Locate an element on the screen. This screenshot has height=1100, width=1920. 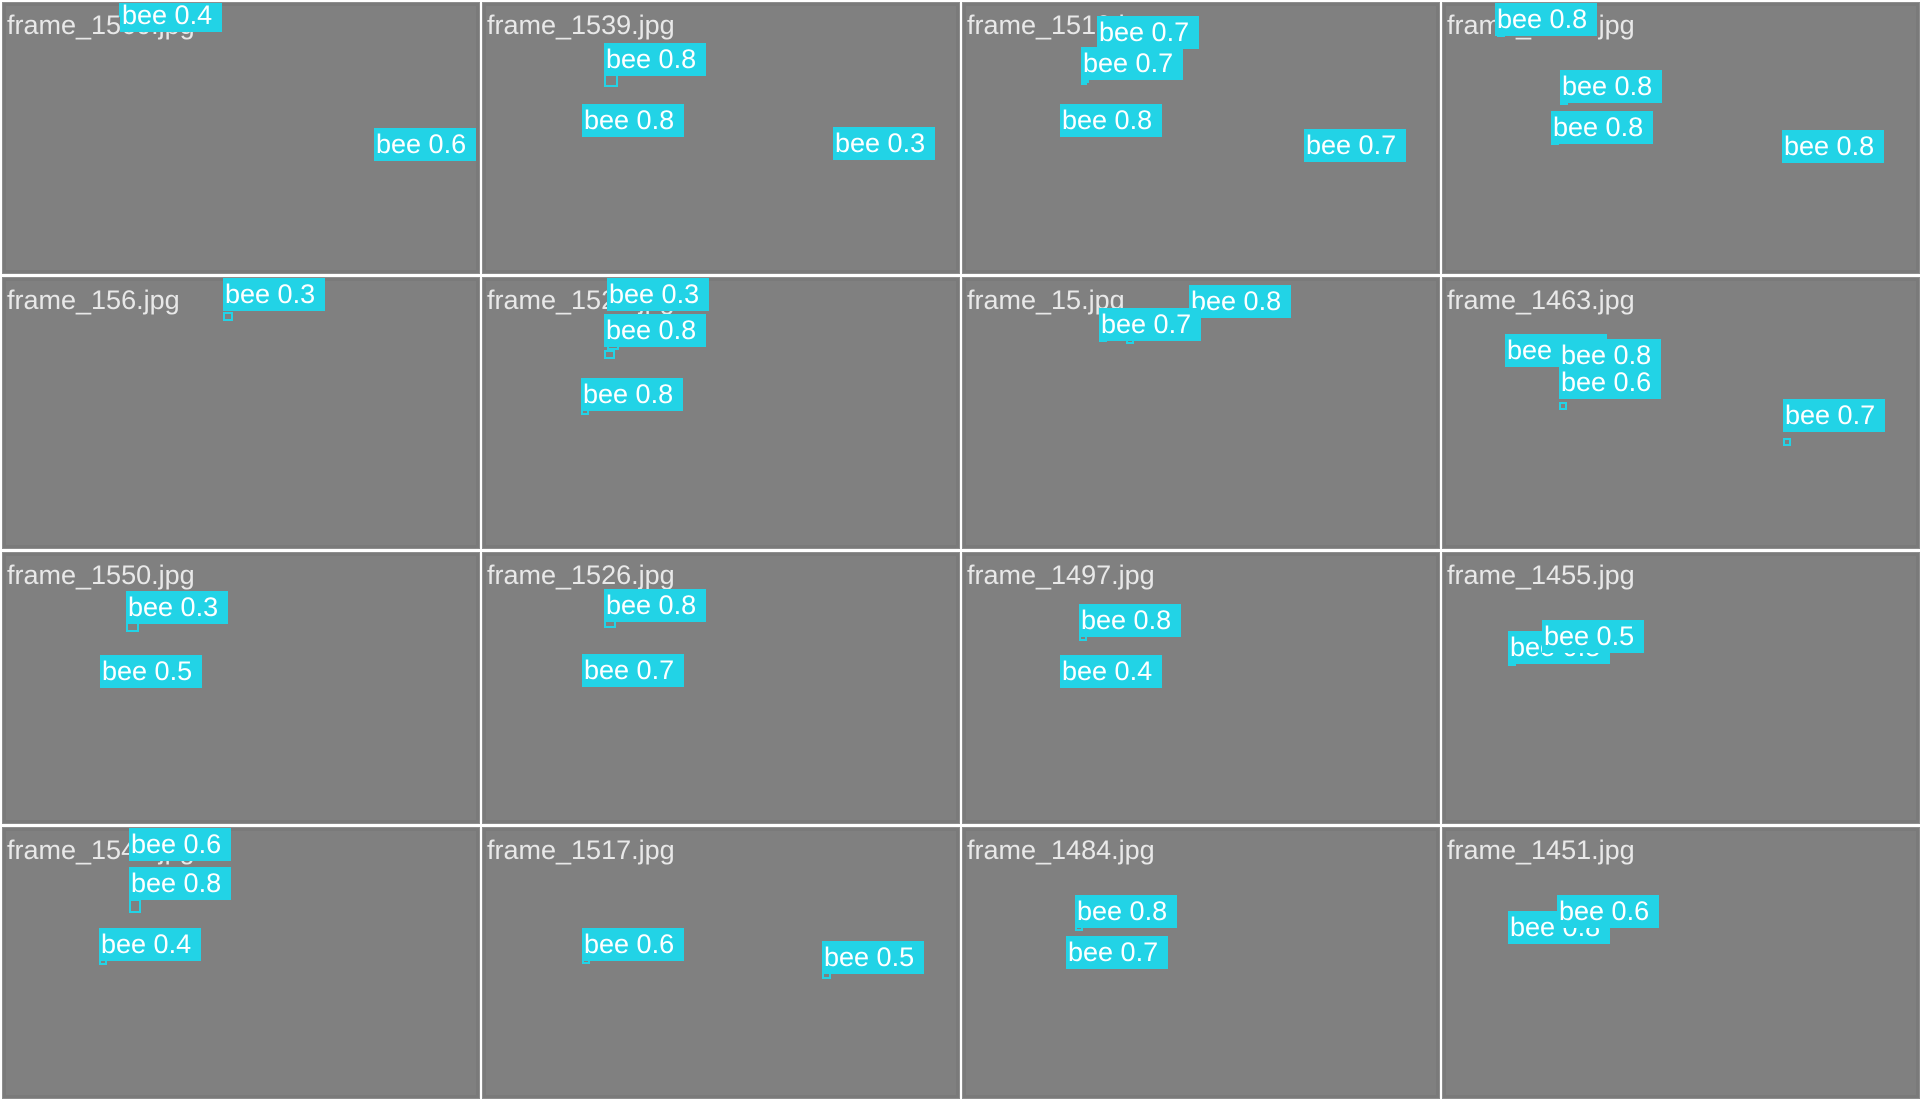
detection-tile: frame_156.jpg bee 0.3 is located at coordinates (241, 413).